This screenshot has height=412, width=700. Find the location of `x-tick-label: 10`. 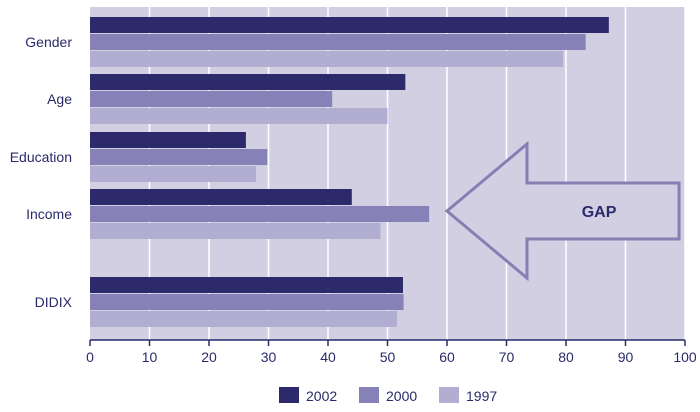

x-tick-label: 10 is located at coordinates (150, 357).